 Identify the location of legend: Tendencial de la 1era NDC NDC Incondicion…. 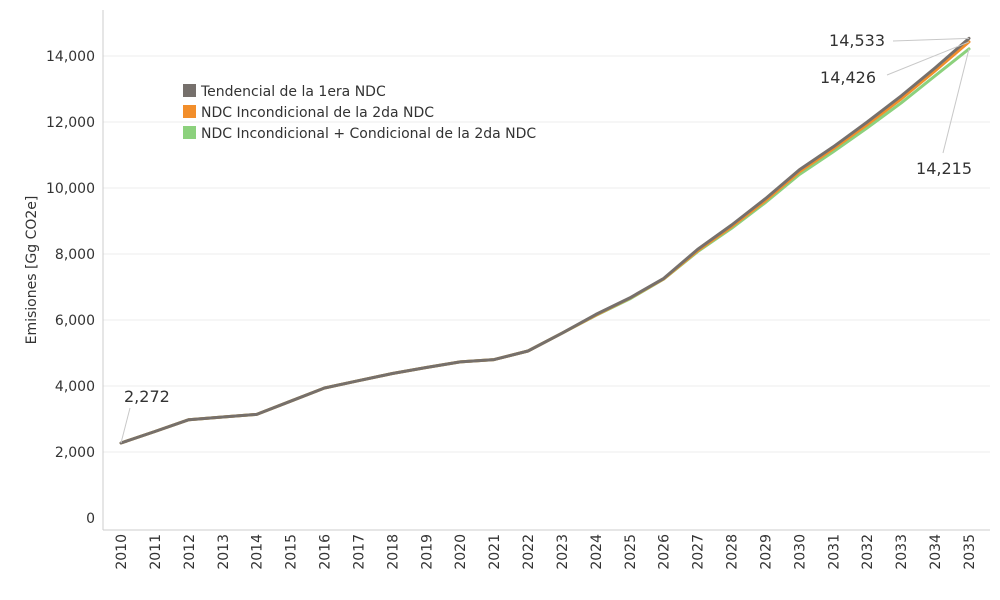
(359, 113).